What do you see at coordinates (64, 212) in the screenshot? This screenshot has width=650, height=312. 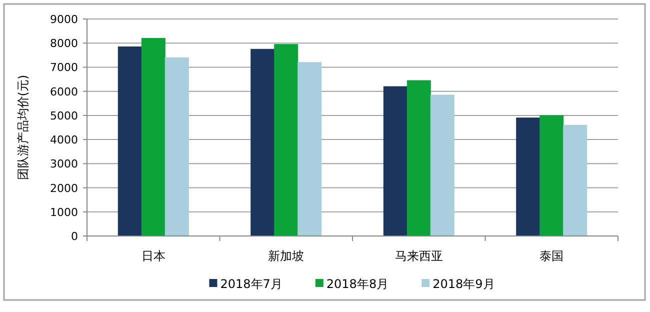 I see `y-tick-label: 1000` at bounding box center [64, 212].